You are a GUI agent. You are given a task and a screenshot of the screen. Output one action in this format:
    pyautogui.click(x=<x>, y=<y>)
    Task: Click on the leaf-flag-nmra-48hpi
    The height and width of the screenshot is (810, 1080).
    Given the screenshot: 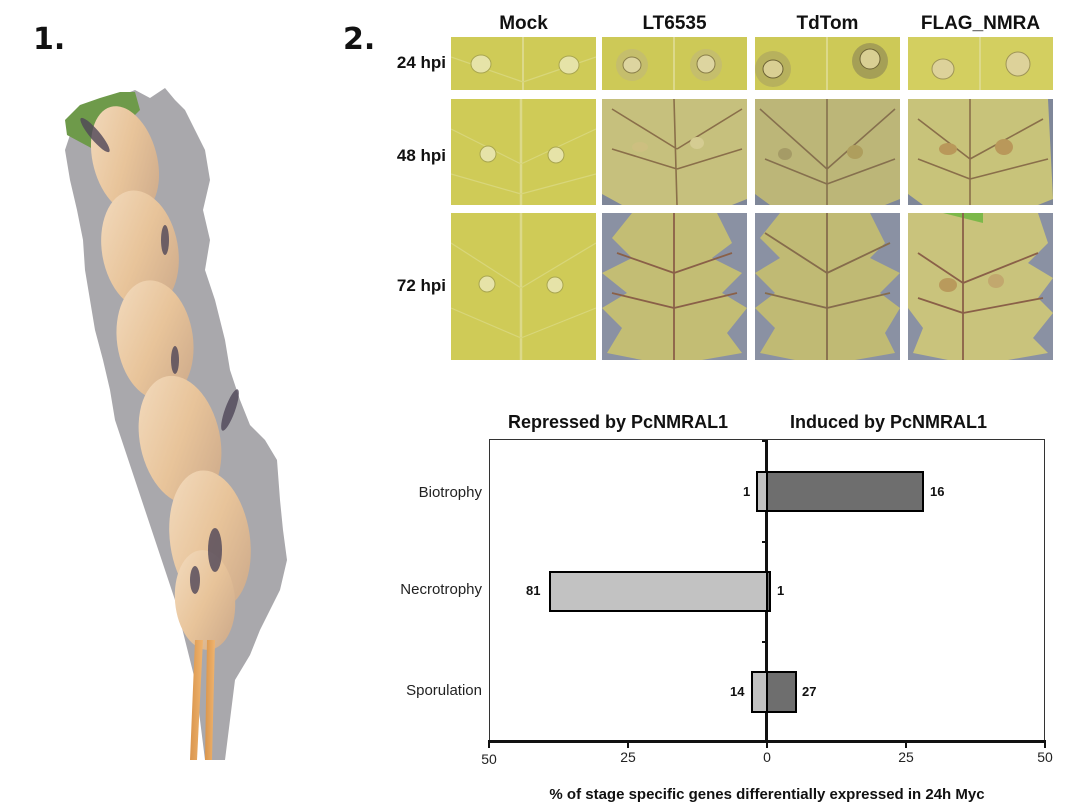 What is the action you would take?
    pyautogui.click(x=980, y=152)
    